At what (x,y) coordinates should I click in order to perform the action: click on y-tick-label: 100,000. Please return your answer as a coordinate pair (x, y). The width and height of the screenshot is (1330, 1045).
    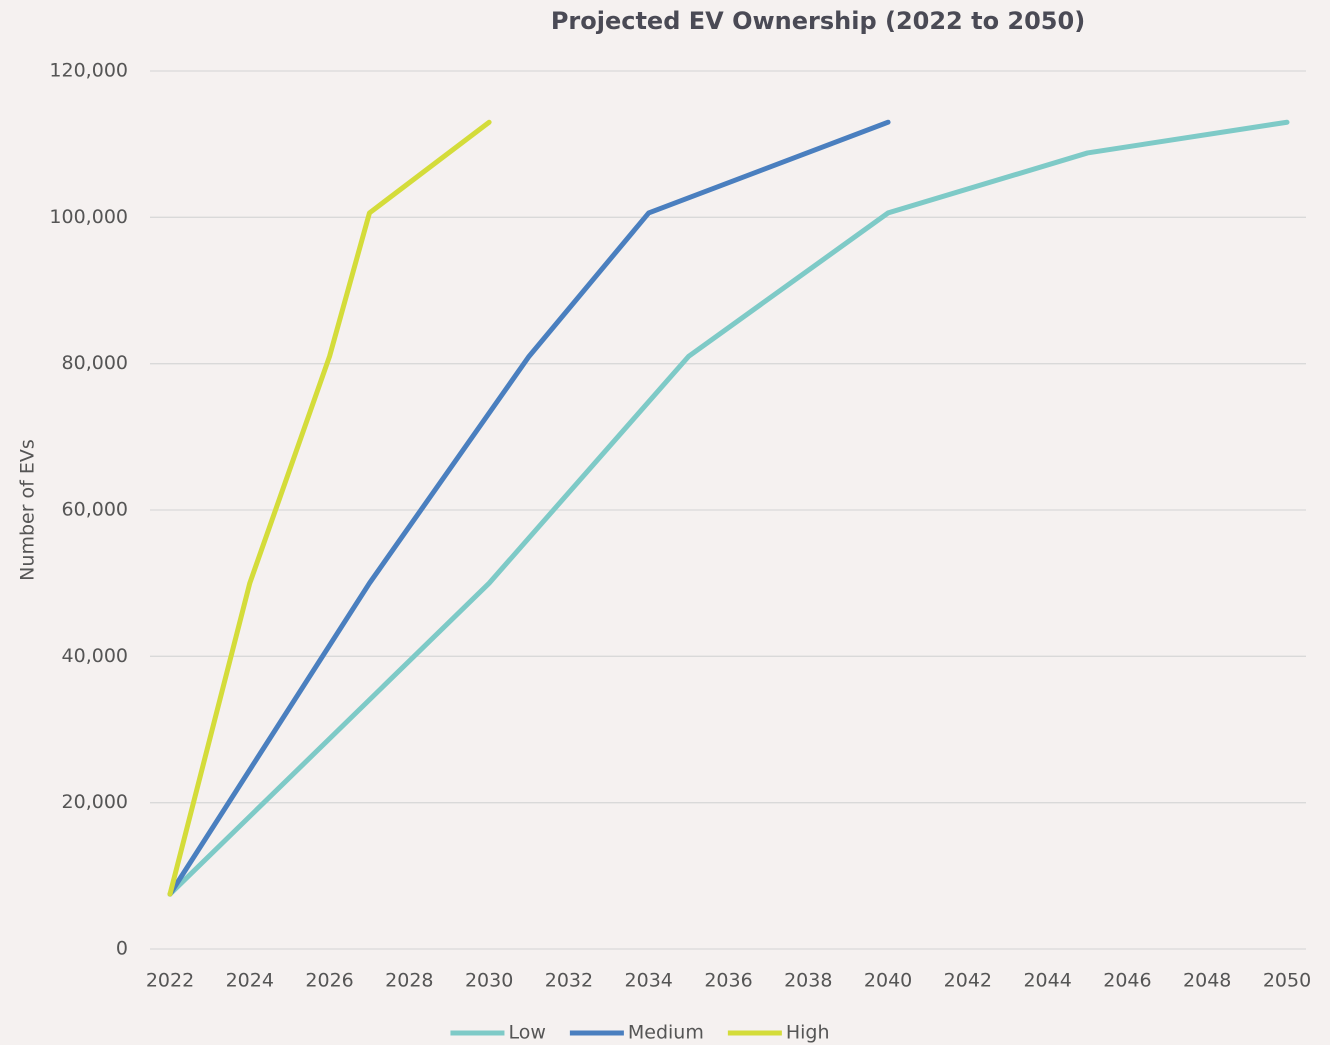
    Looking at the image, I should click on (88, 217).